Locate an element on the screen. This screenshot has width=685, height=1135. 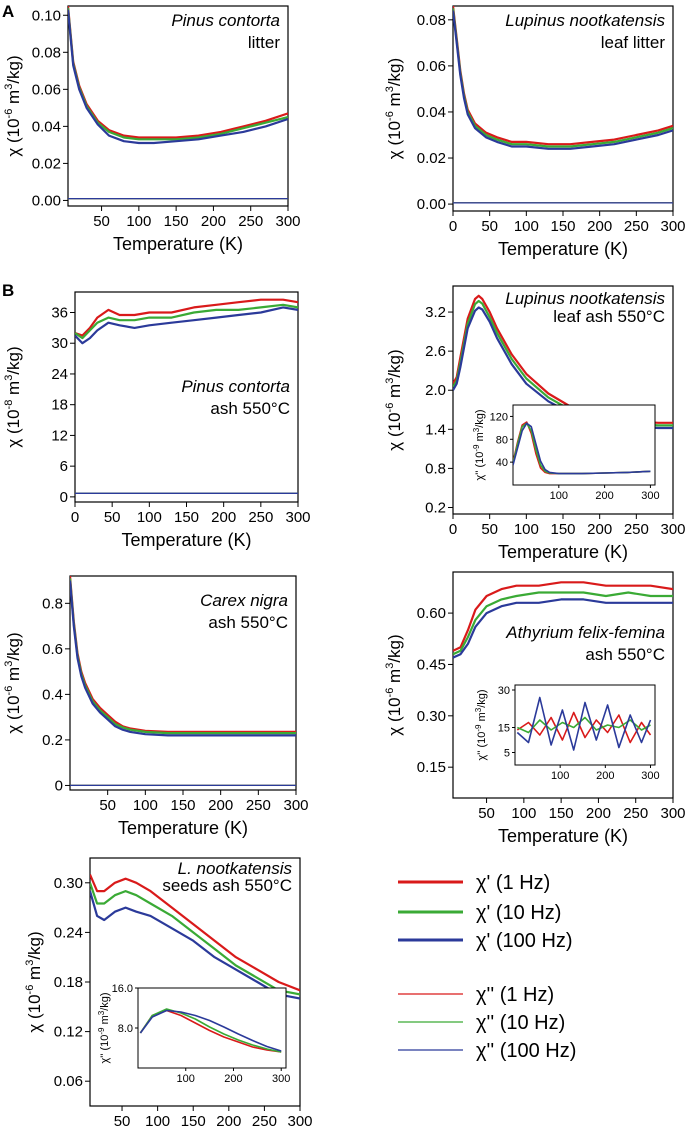
chart-title-sample: leaf ash 550°C is located at coordinates (609, 316).